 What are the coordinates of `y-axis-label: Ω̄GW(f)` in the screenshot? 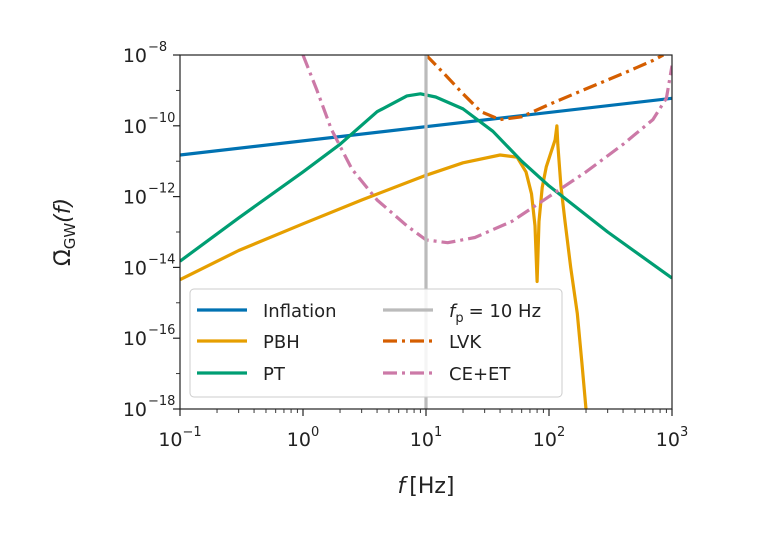 It's located at (65, 232).